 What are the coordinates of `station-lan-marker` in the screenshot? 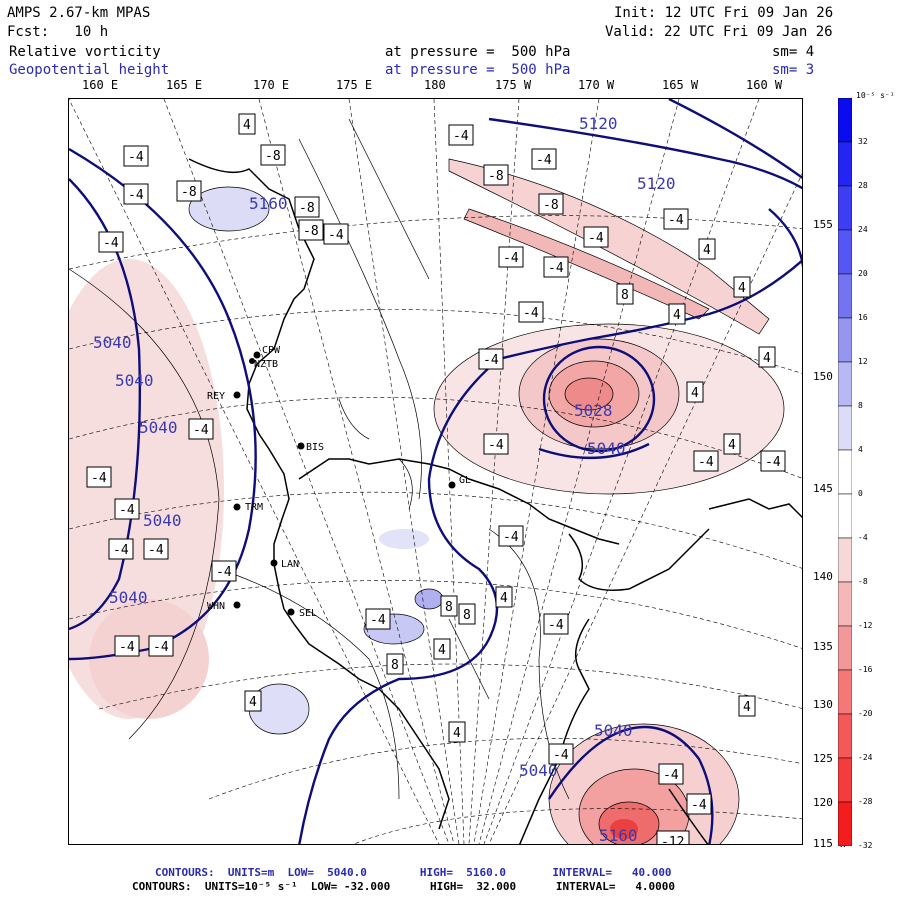 It's located at (274, 563).